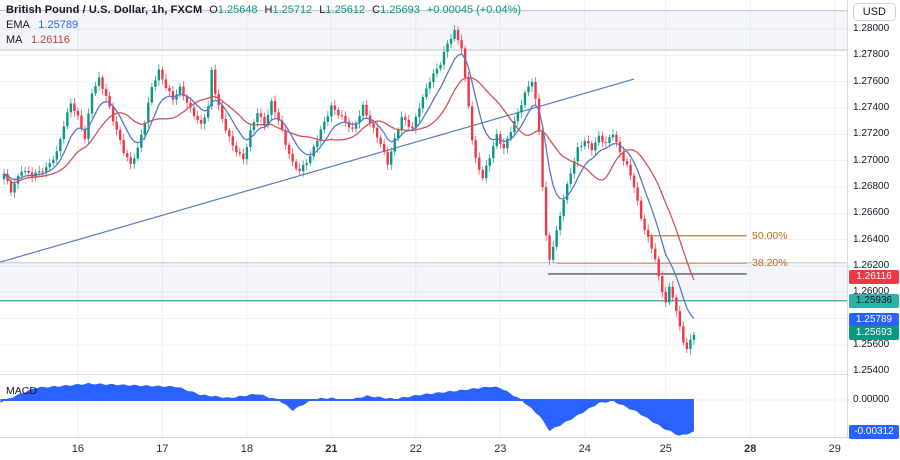 The image size is (900, 460). Describe the element at coordinates (871, 371) in the screenshot. I see `price-tick-label: 1.25400` at that location.